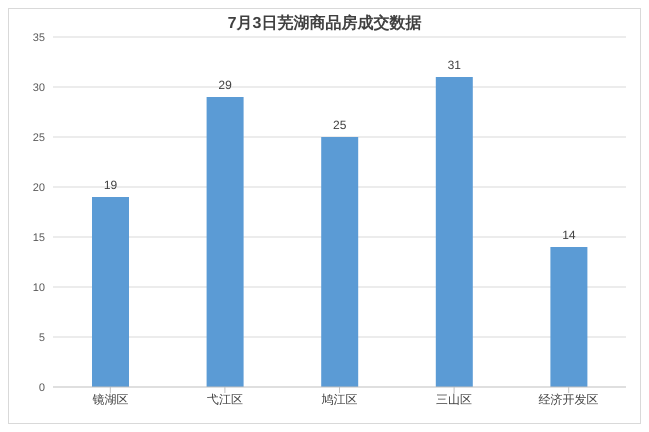  Describe the element at coordinates (38, 88) in the screenshot. I see `y-tick-label: 30` at that location.